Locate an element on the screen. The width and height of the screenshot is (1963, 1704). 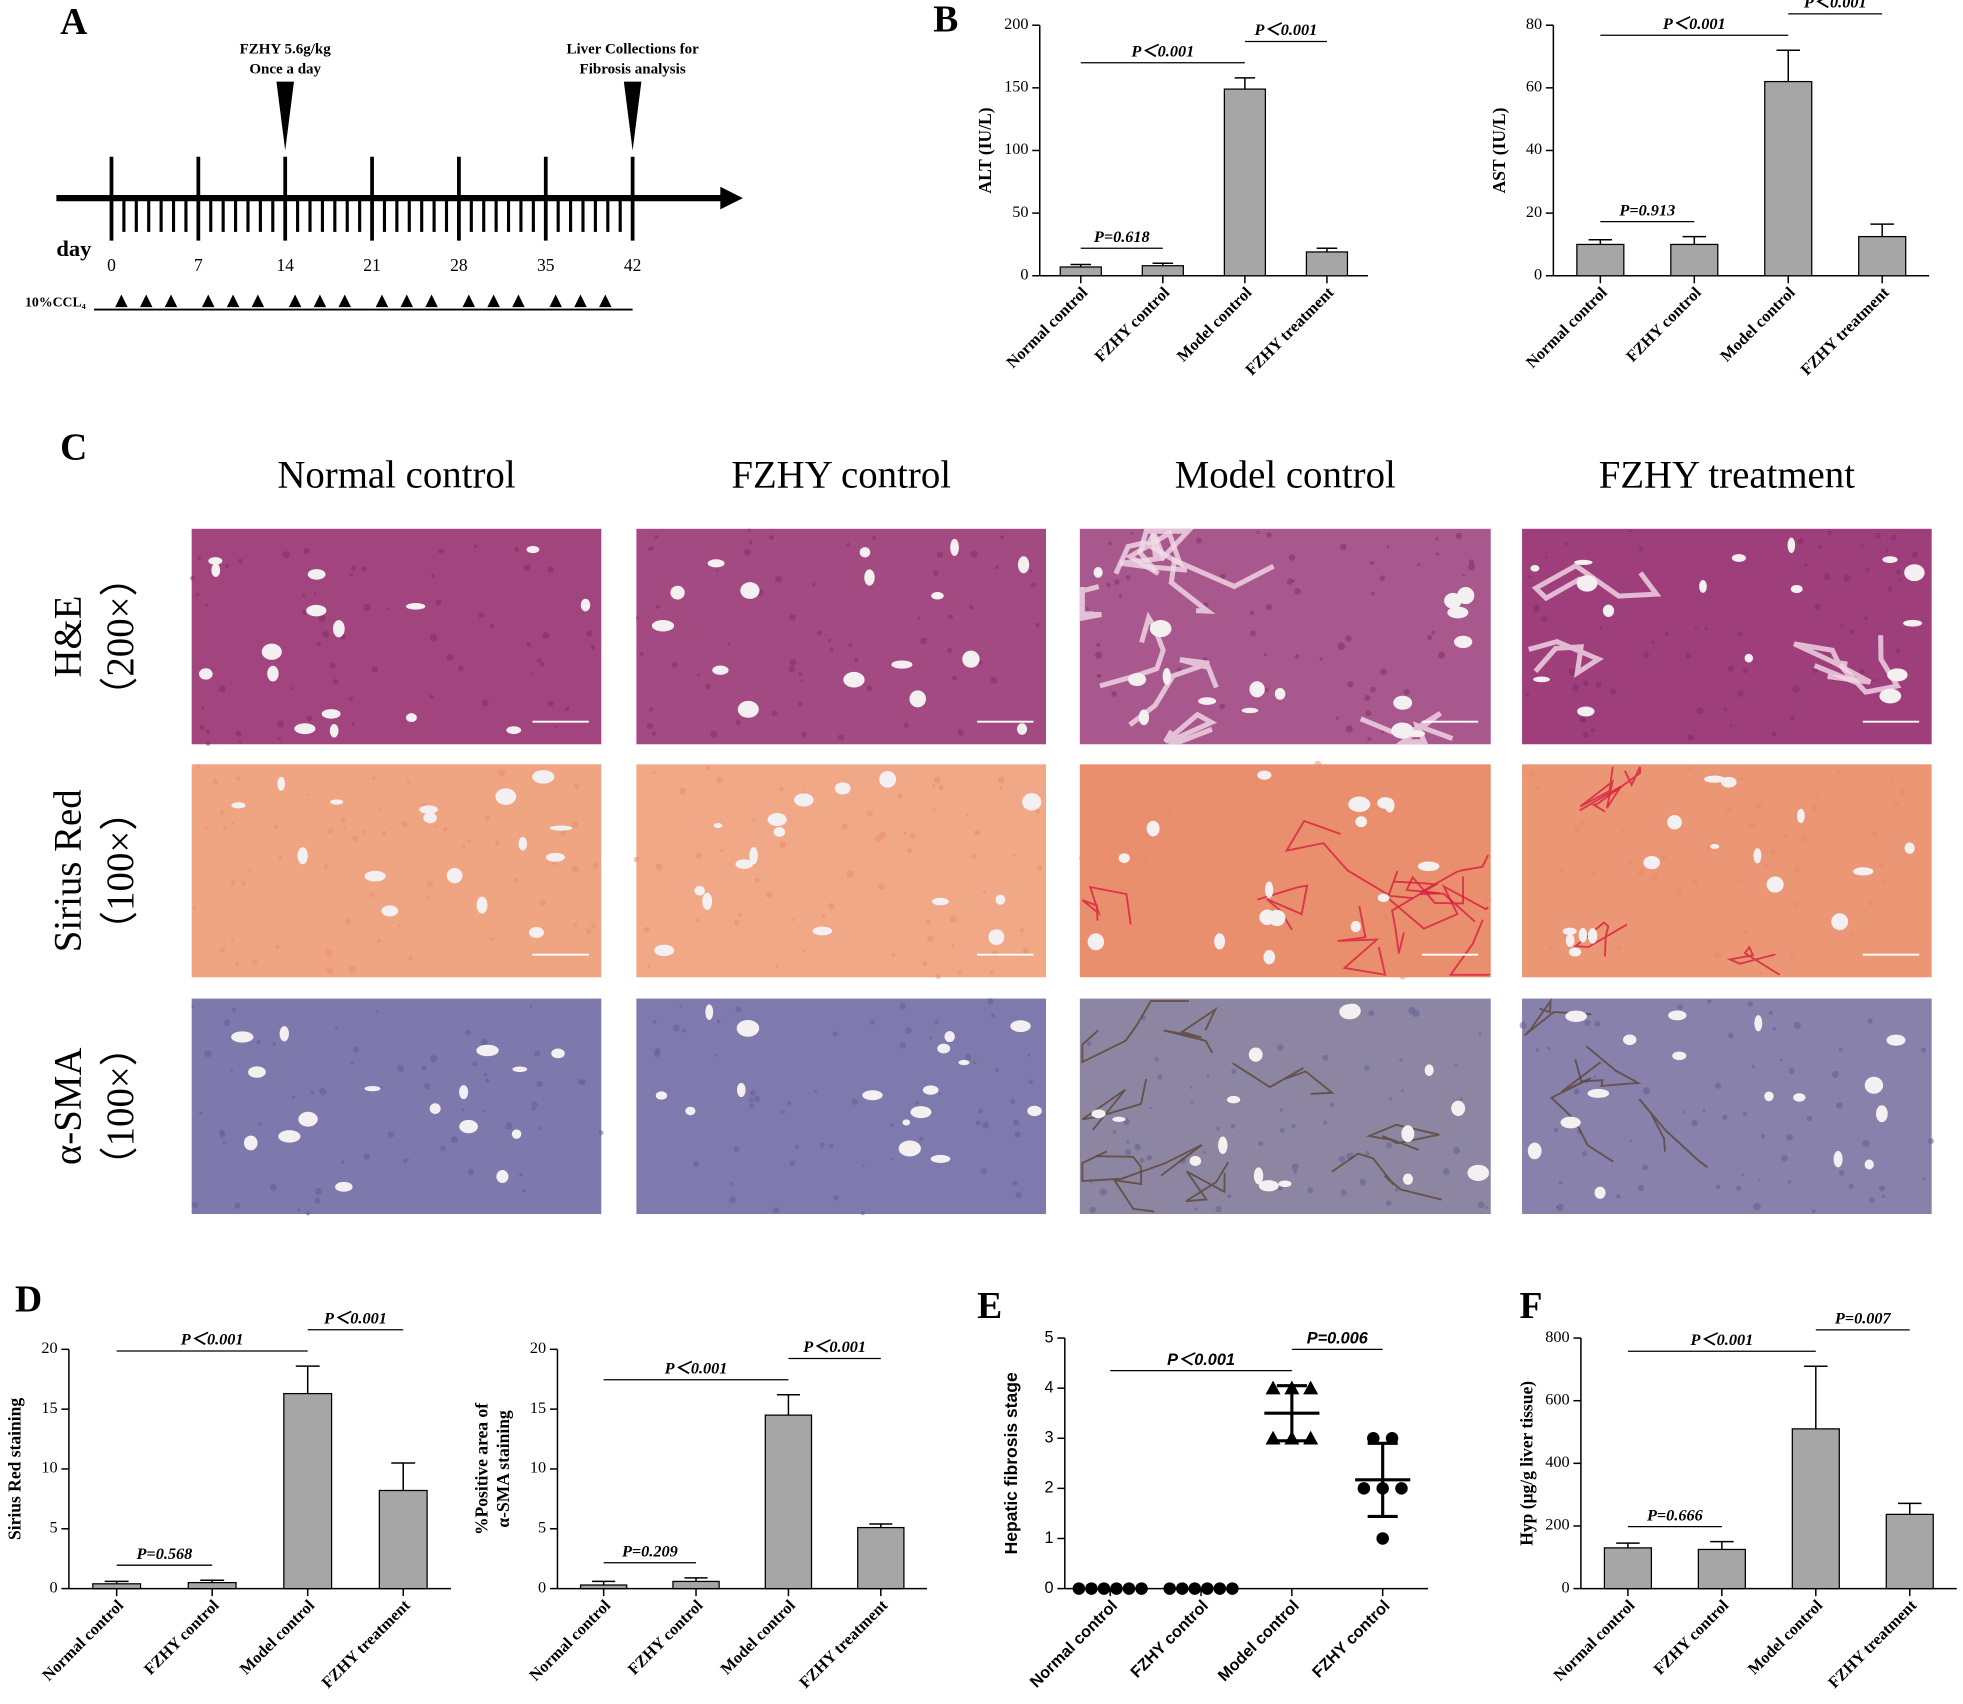
p-value: P＜0.001 is located at coordinates (834, 1346).